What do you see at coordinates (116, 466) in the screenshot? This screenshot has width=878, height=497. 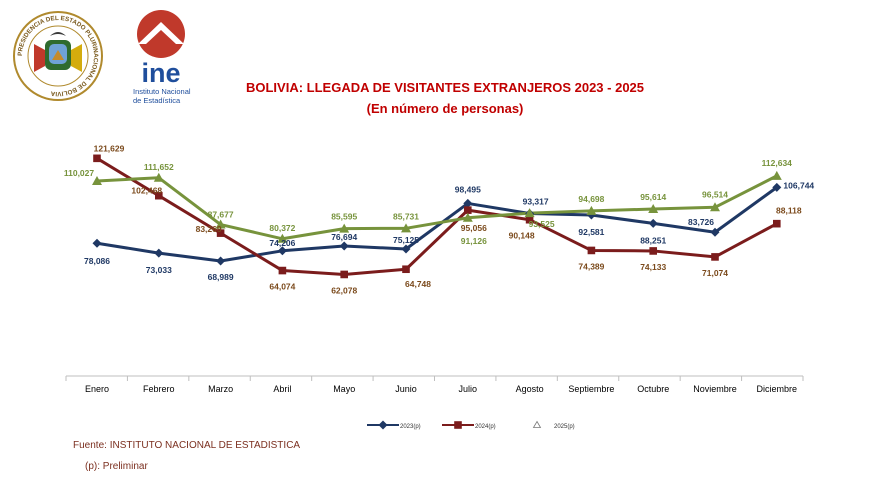 I see `preliminary-note: (p): Preliminar` at bounding box center [116, 466].